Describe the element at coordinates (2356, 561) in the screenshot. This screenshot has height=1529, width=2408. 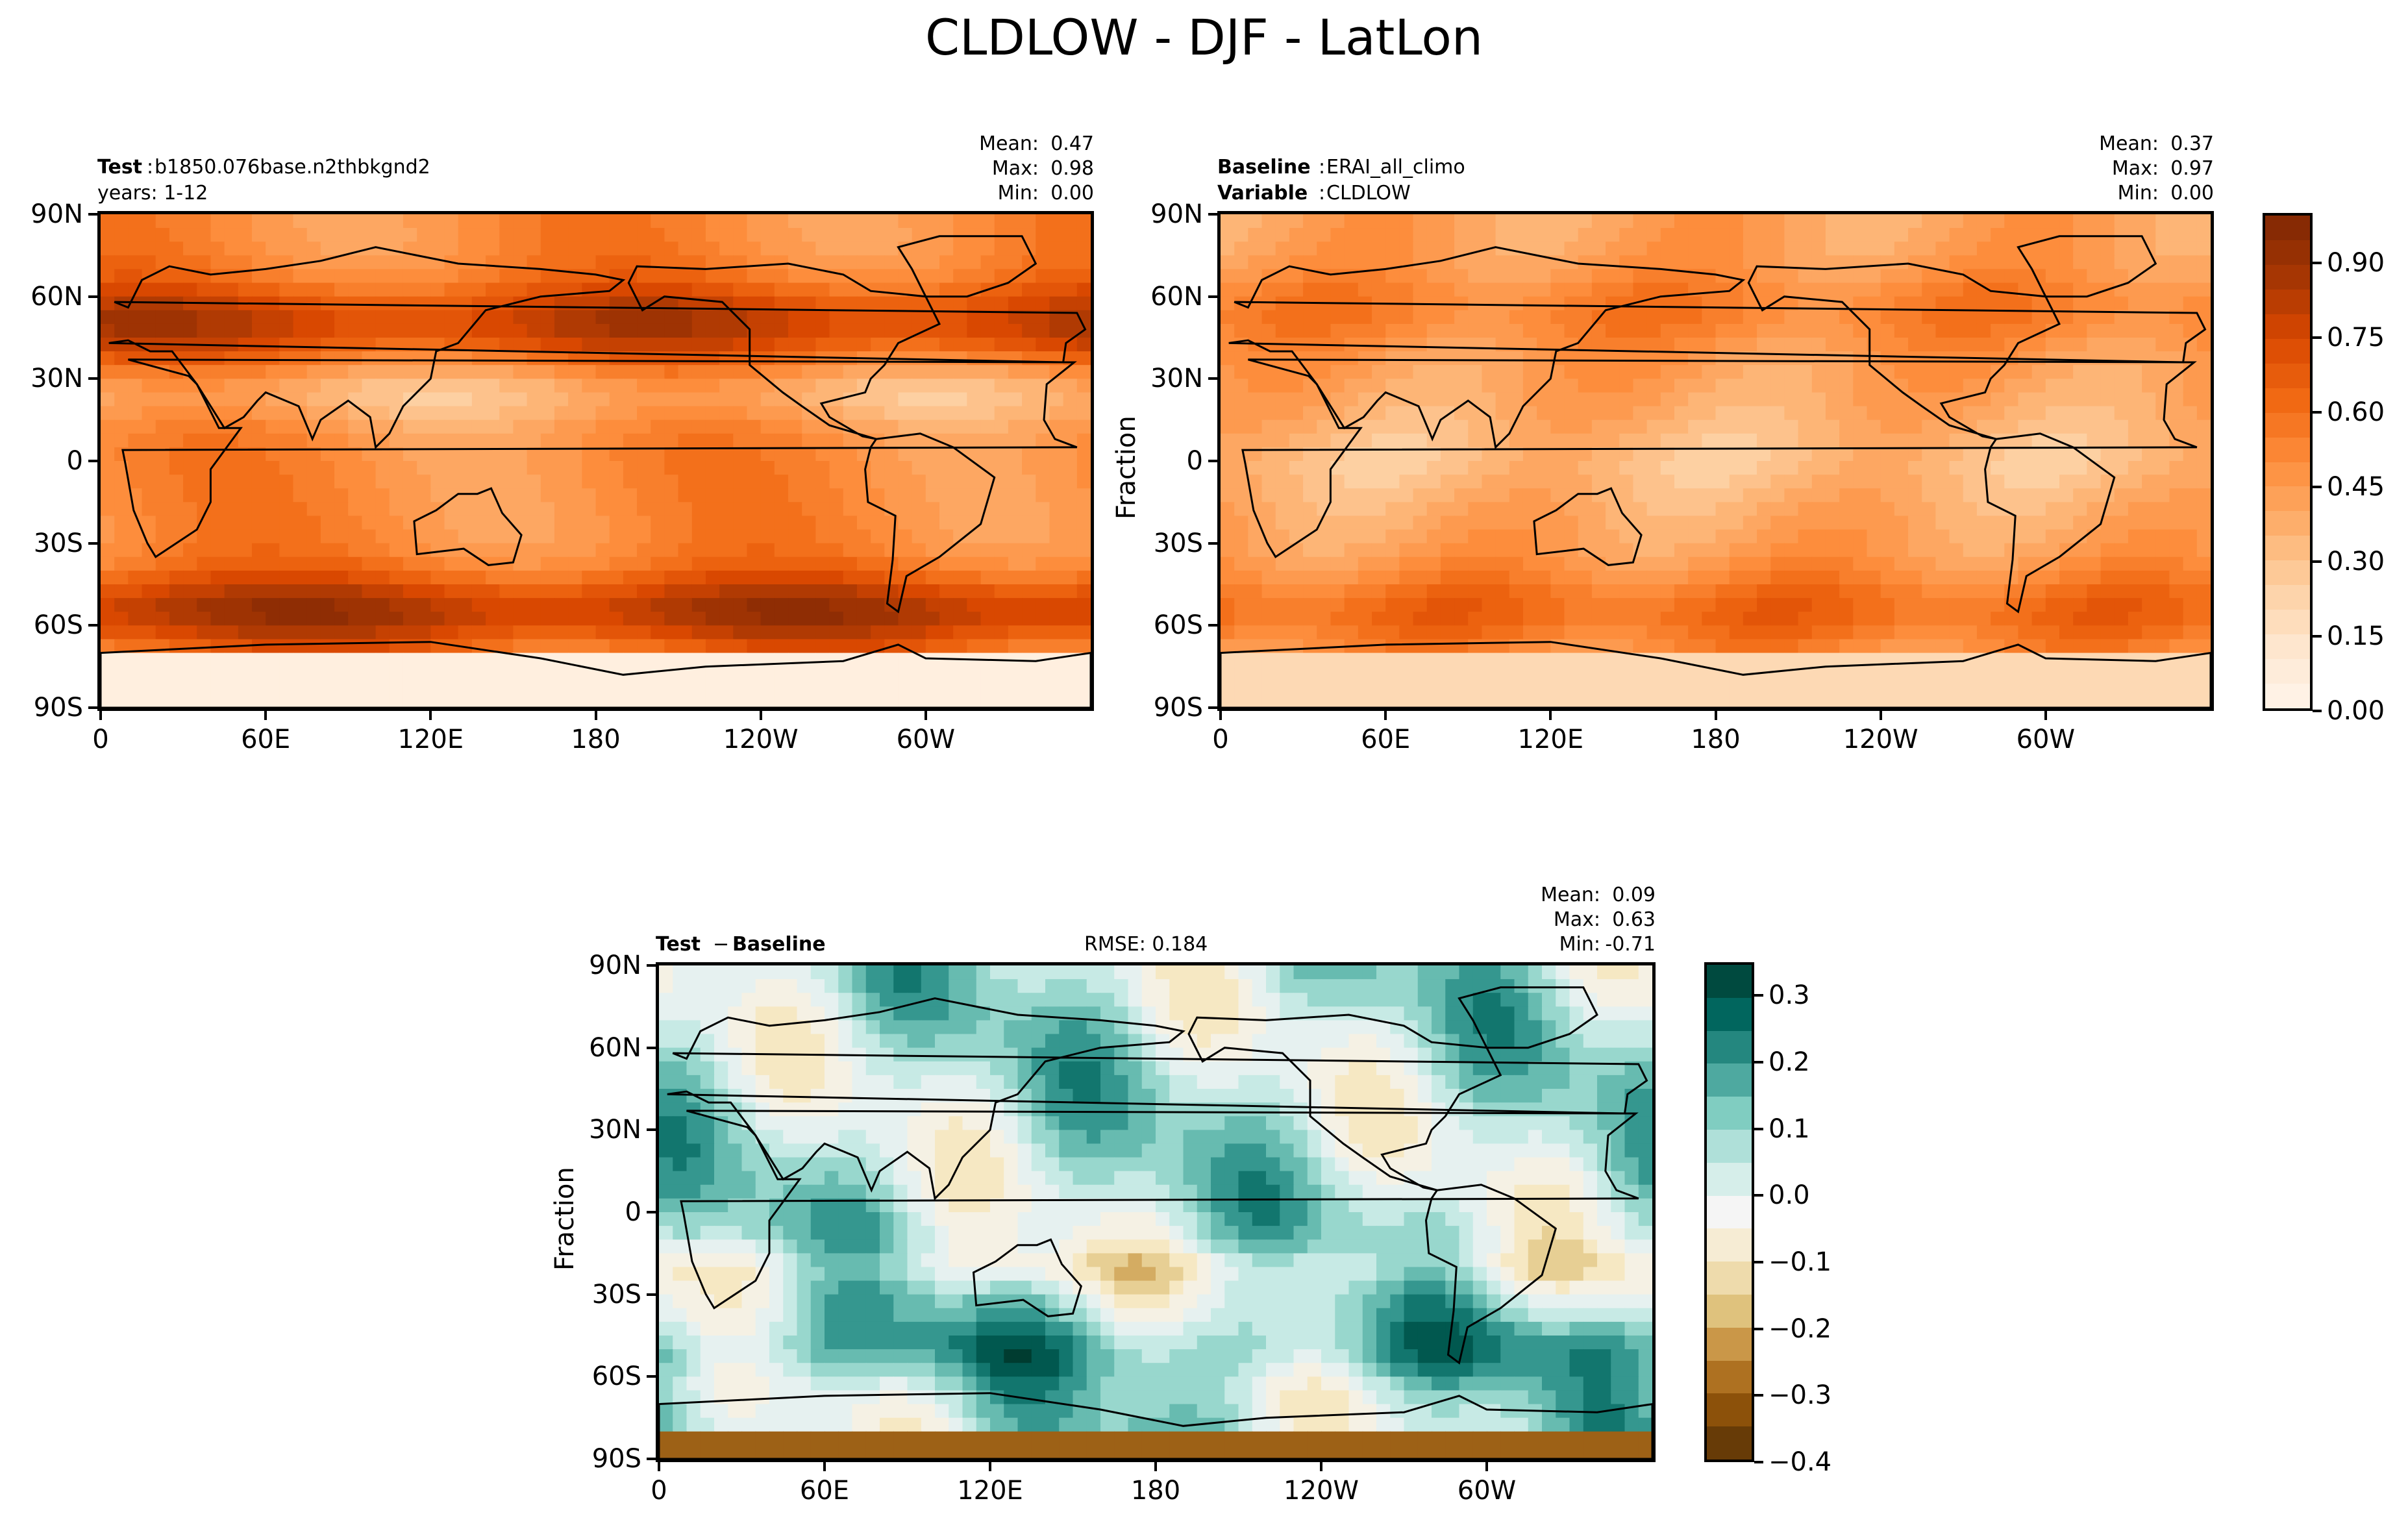
I see `colorbar-tick-label: 0.30` at that location.